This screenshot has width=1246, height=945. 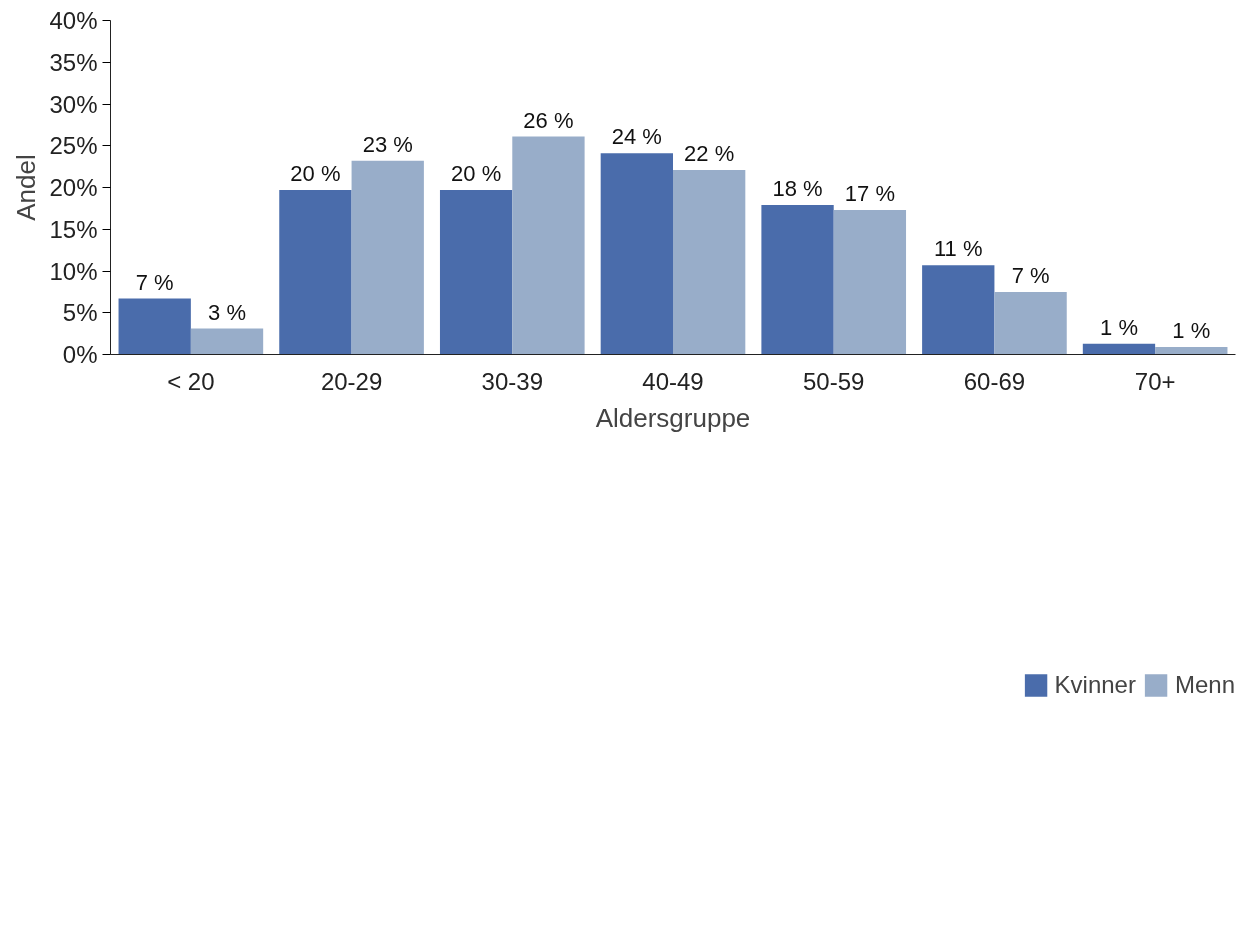 What do you see at coordinates (26, 187) in the screenshot?
I see `y-axis-title: Andel` at bounding box center [26, 187].